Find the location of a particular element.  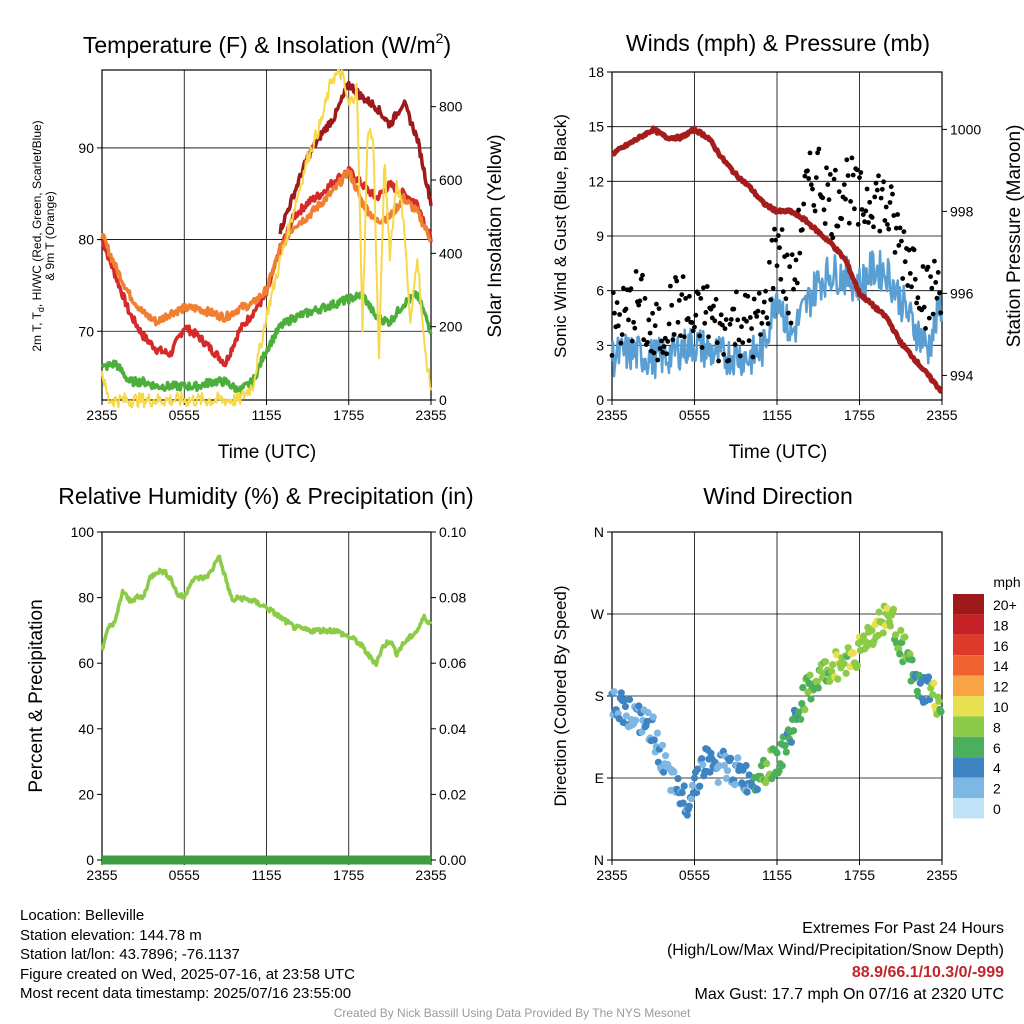

y2-tick-label: 994 is located at coordinates (962, 375).